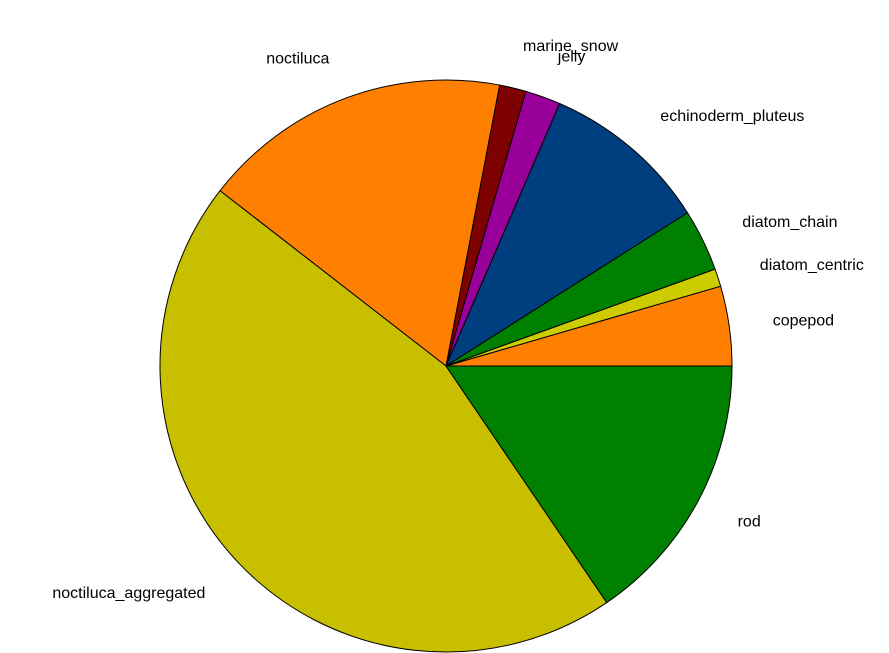 This screenshot has height=653, width=889. I want to click on slice-label-noctiluca: noctiluca, so click(297, 58).